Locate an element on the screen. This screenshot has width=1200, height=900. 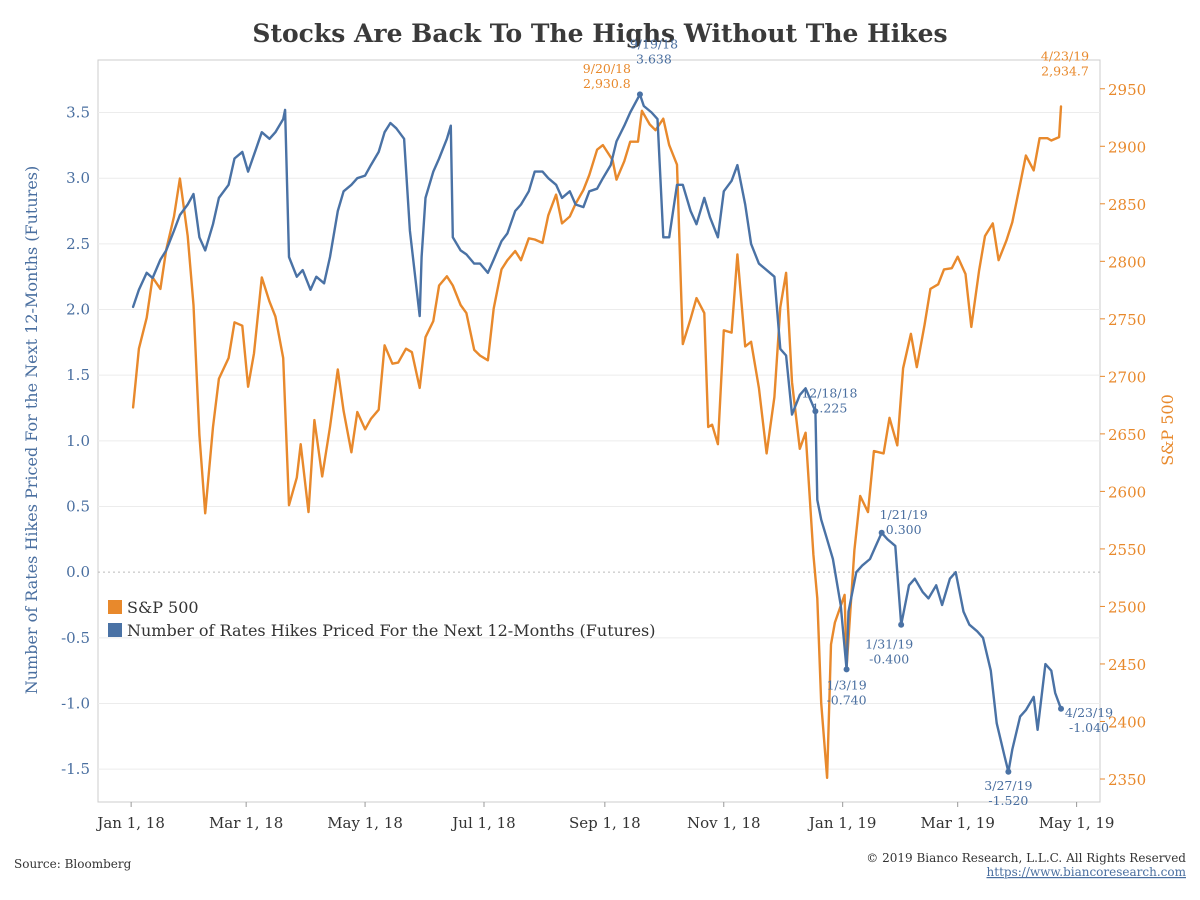
x-tick-label: May 1, 19 is located at coordinates (1077, 823).